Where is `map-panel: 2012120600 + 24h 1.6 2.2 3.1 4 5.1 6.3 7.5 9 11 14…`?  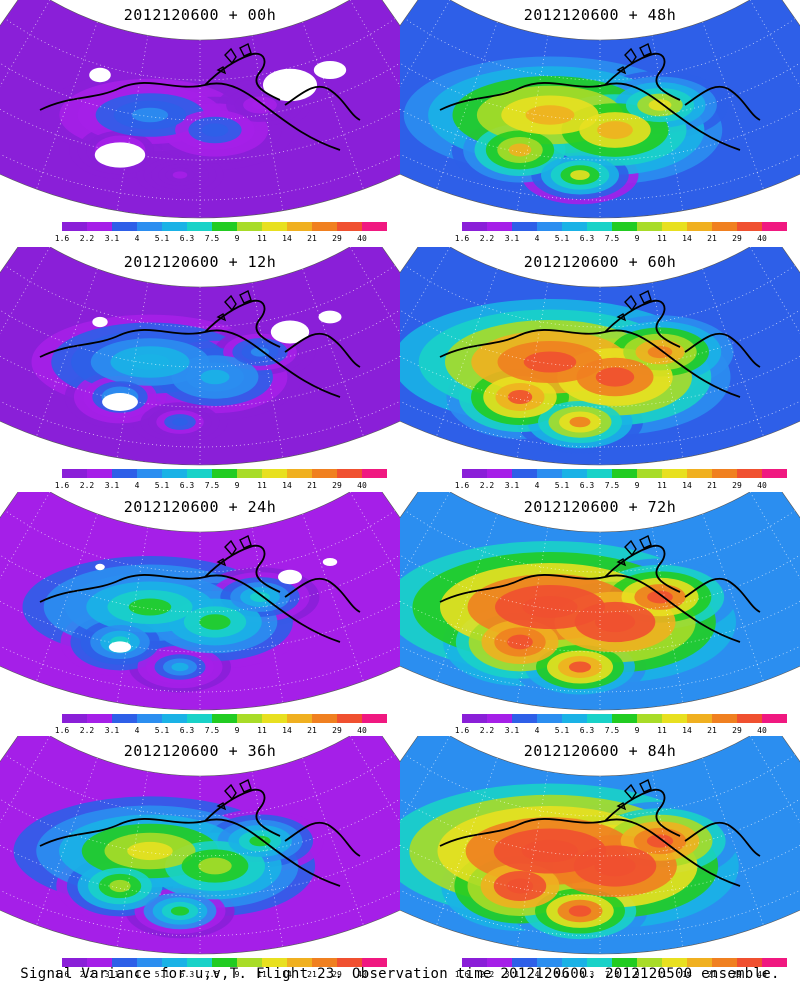
map-panel: 2012120600 + 24h 1.6 2.2 3.1 4 5.1 6.3 7.5 9 11 14… is located at coordinates (200, 613).